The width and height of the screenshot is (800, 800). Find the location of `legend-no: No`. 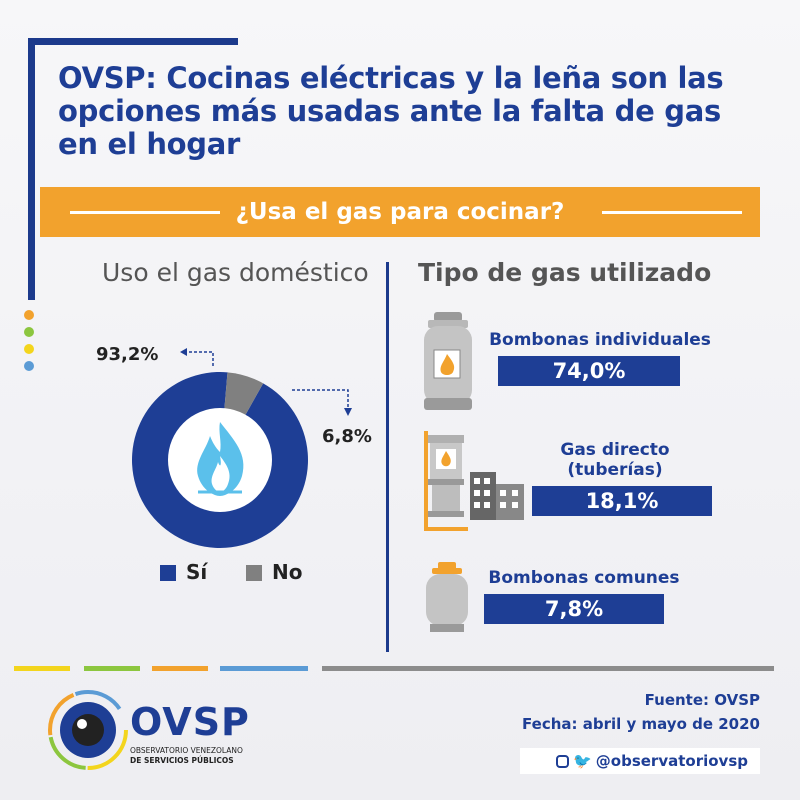

legend-no: No is located at coordinates (274, 572).